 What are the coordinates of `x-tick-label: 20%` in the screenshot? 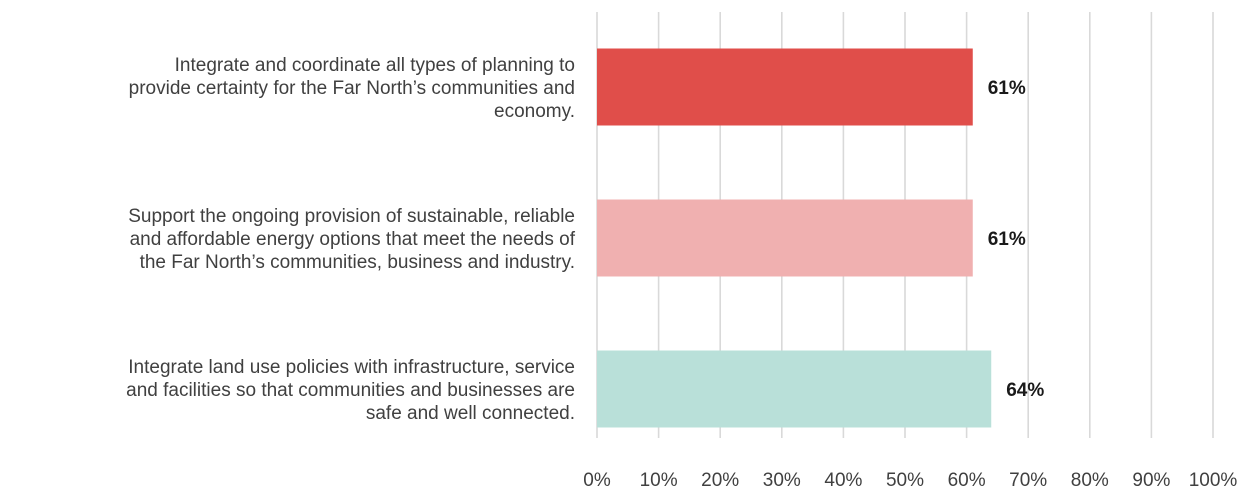 It's located at (720, 480).